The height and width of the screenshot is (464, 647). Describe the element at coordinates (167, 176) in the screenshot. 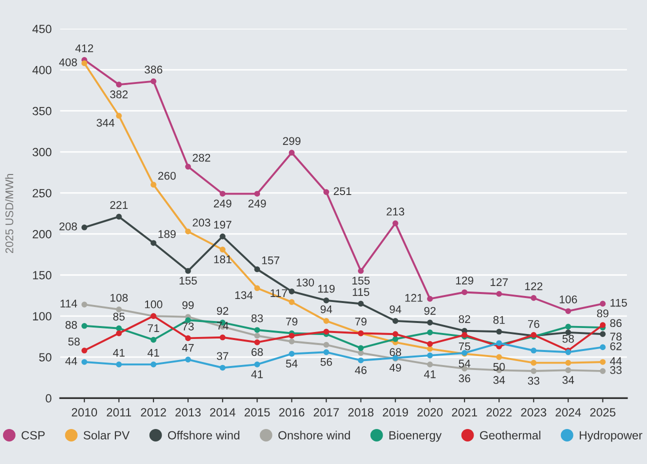

I see `data-label: 260` at that location.